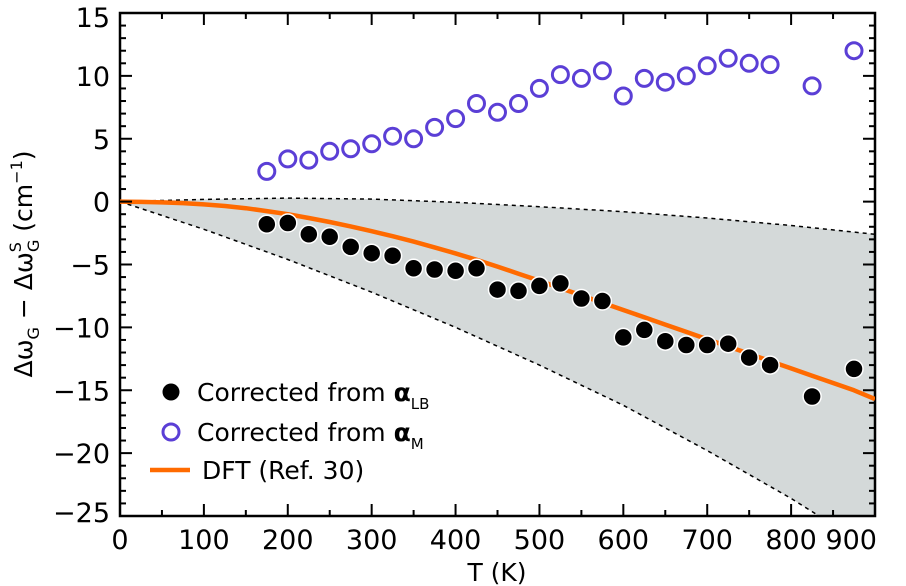  I want to click on y-tick-labels: −25 −20 −15 −10 −5 0 5 10 15, so click(81, 266).